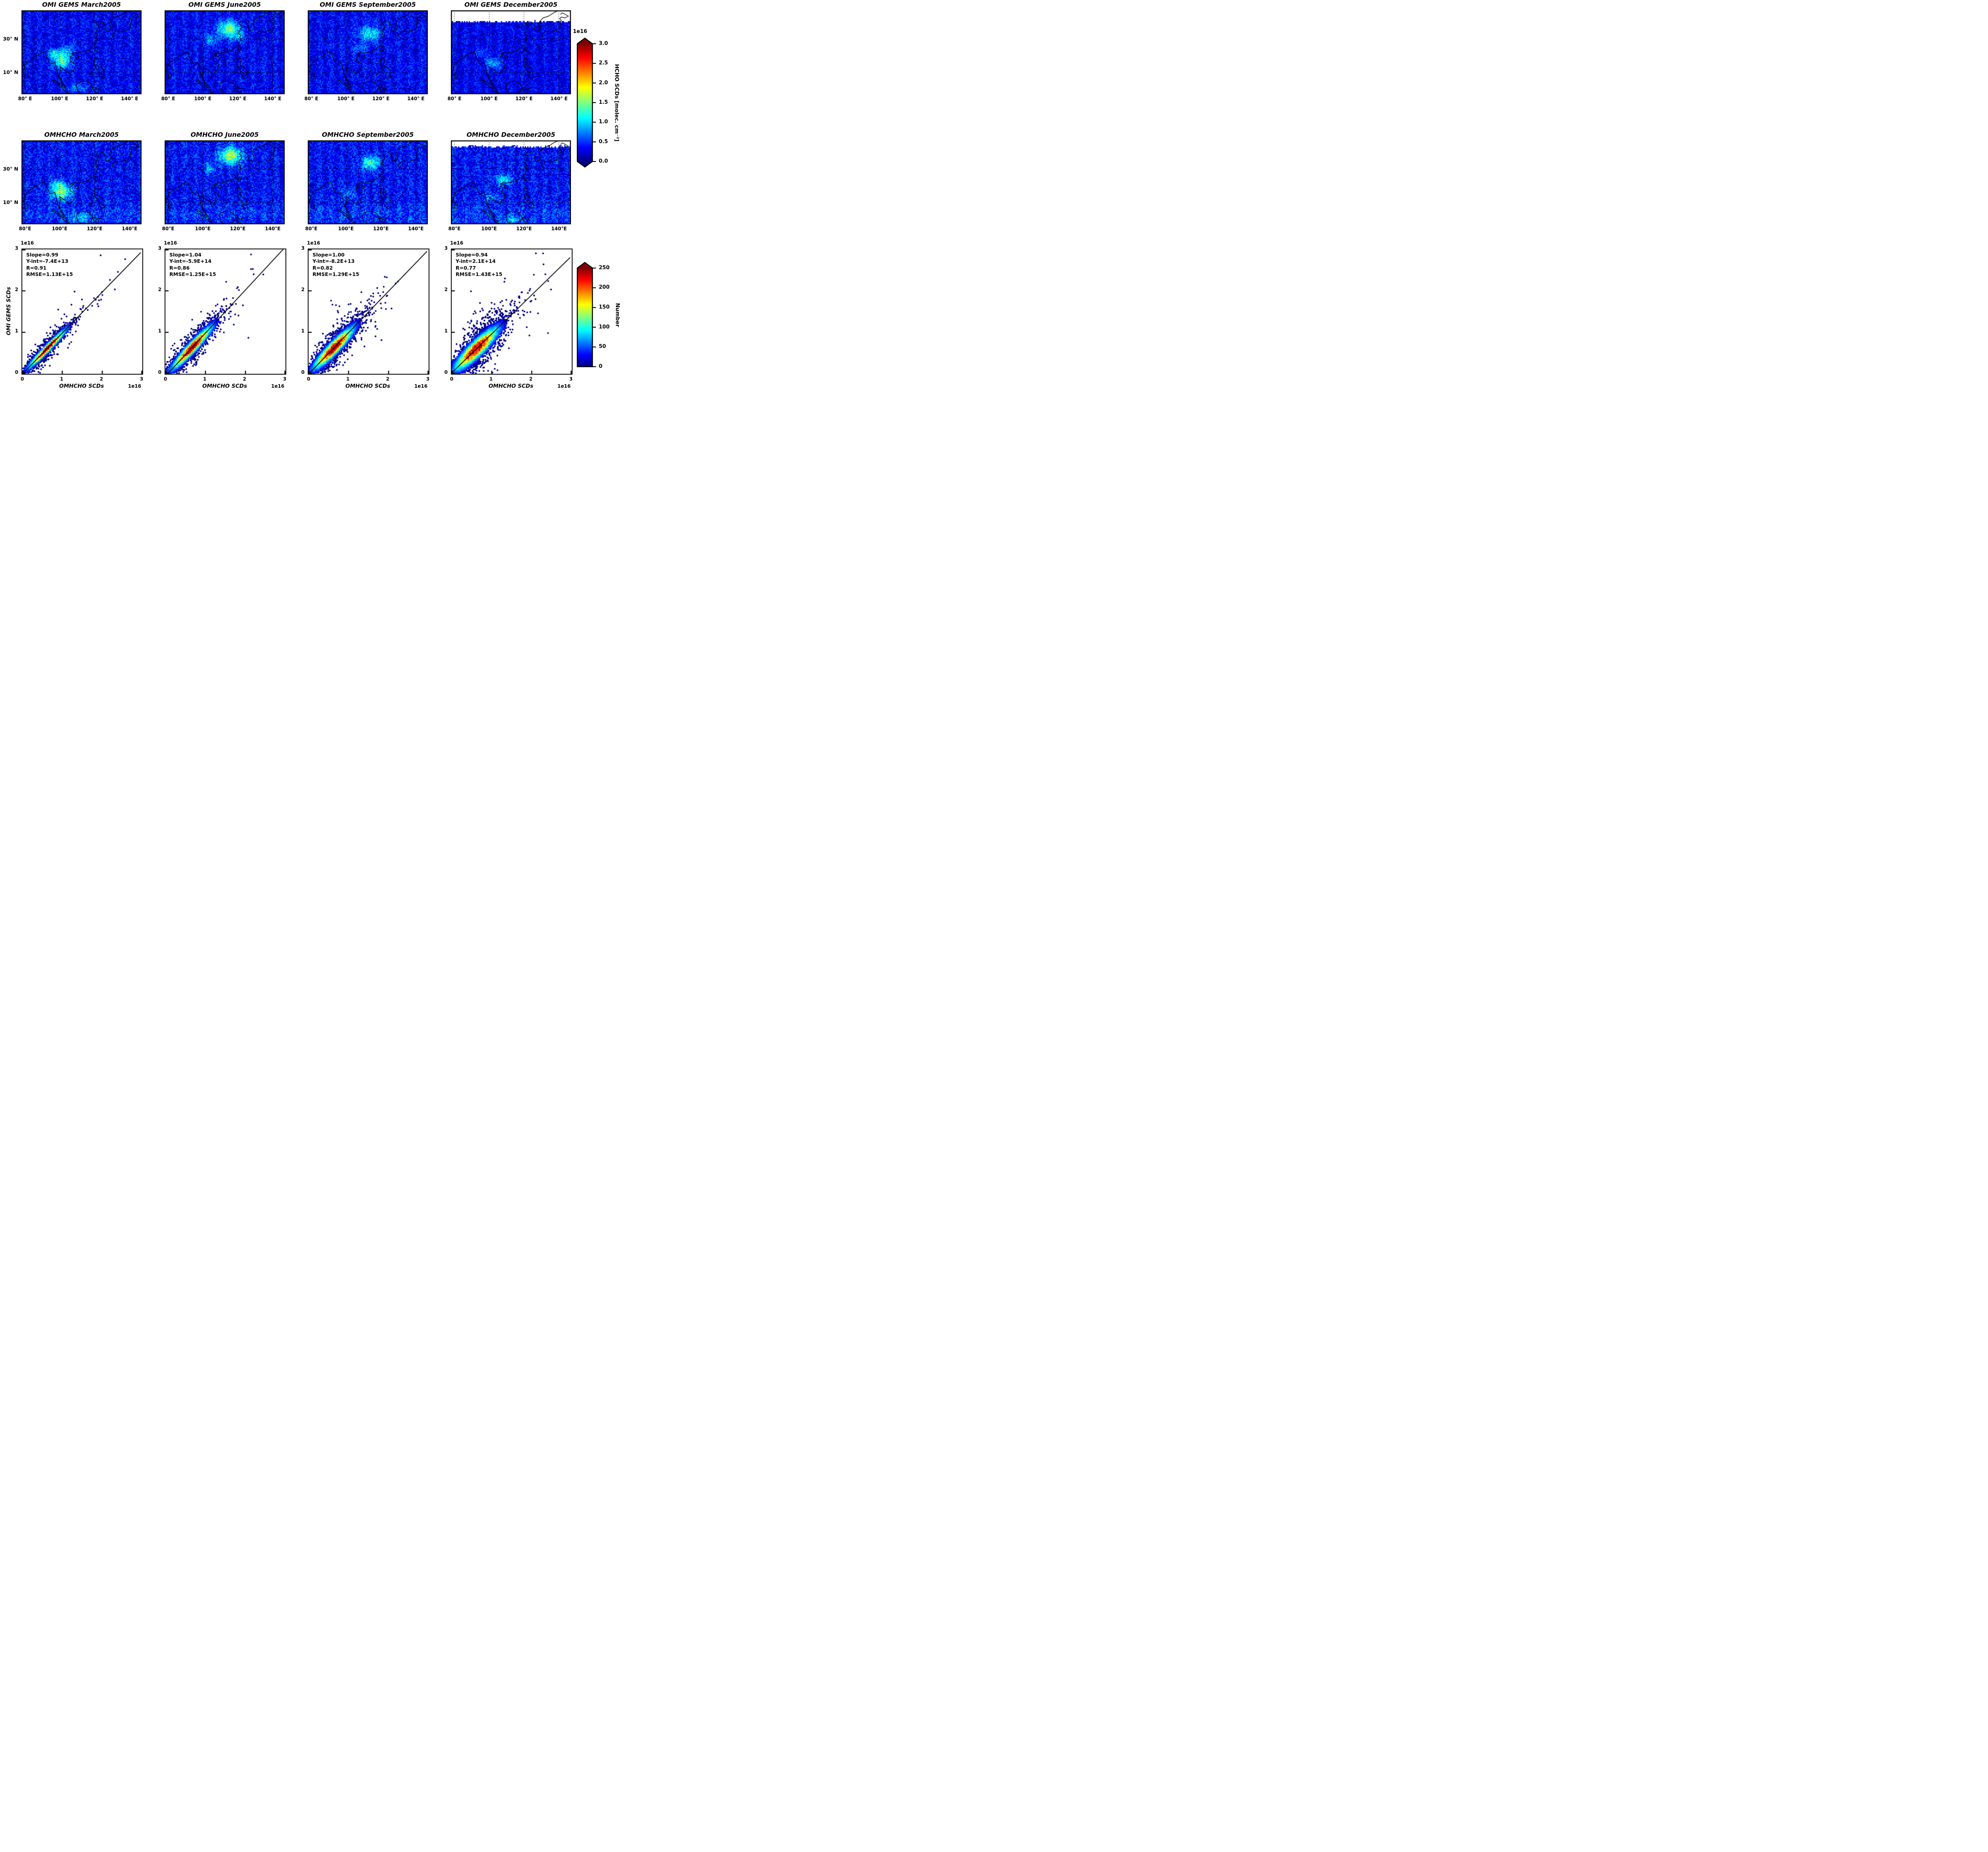  I want to click on colorbar-gradient-bar, so click(585, 314).